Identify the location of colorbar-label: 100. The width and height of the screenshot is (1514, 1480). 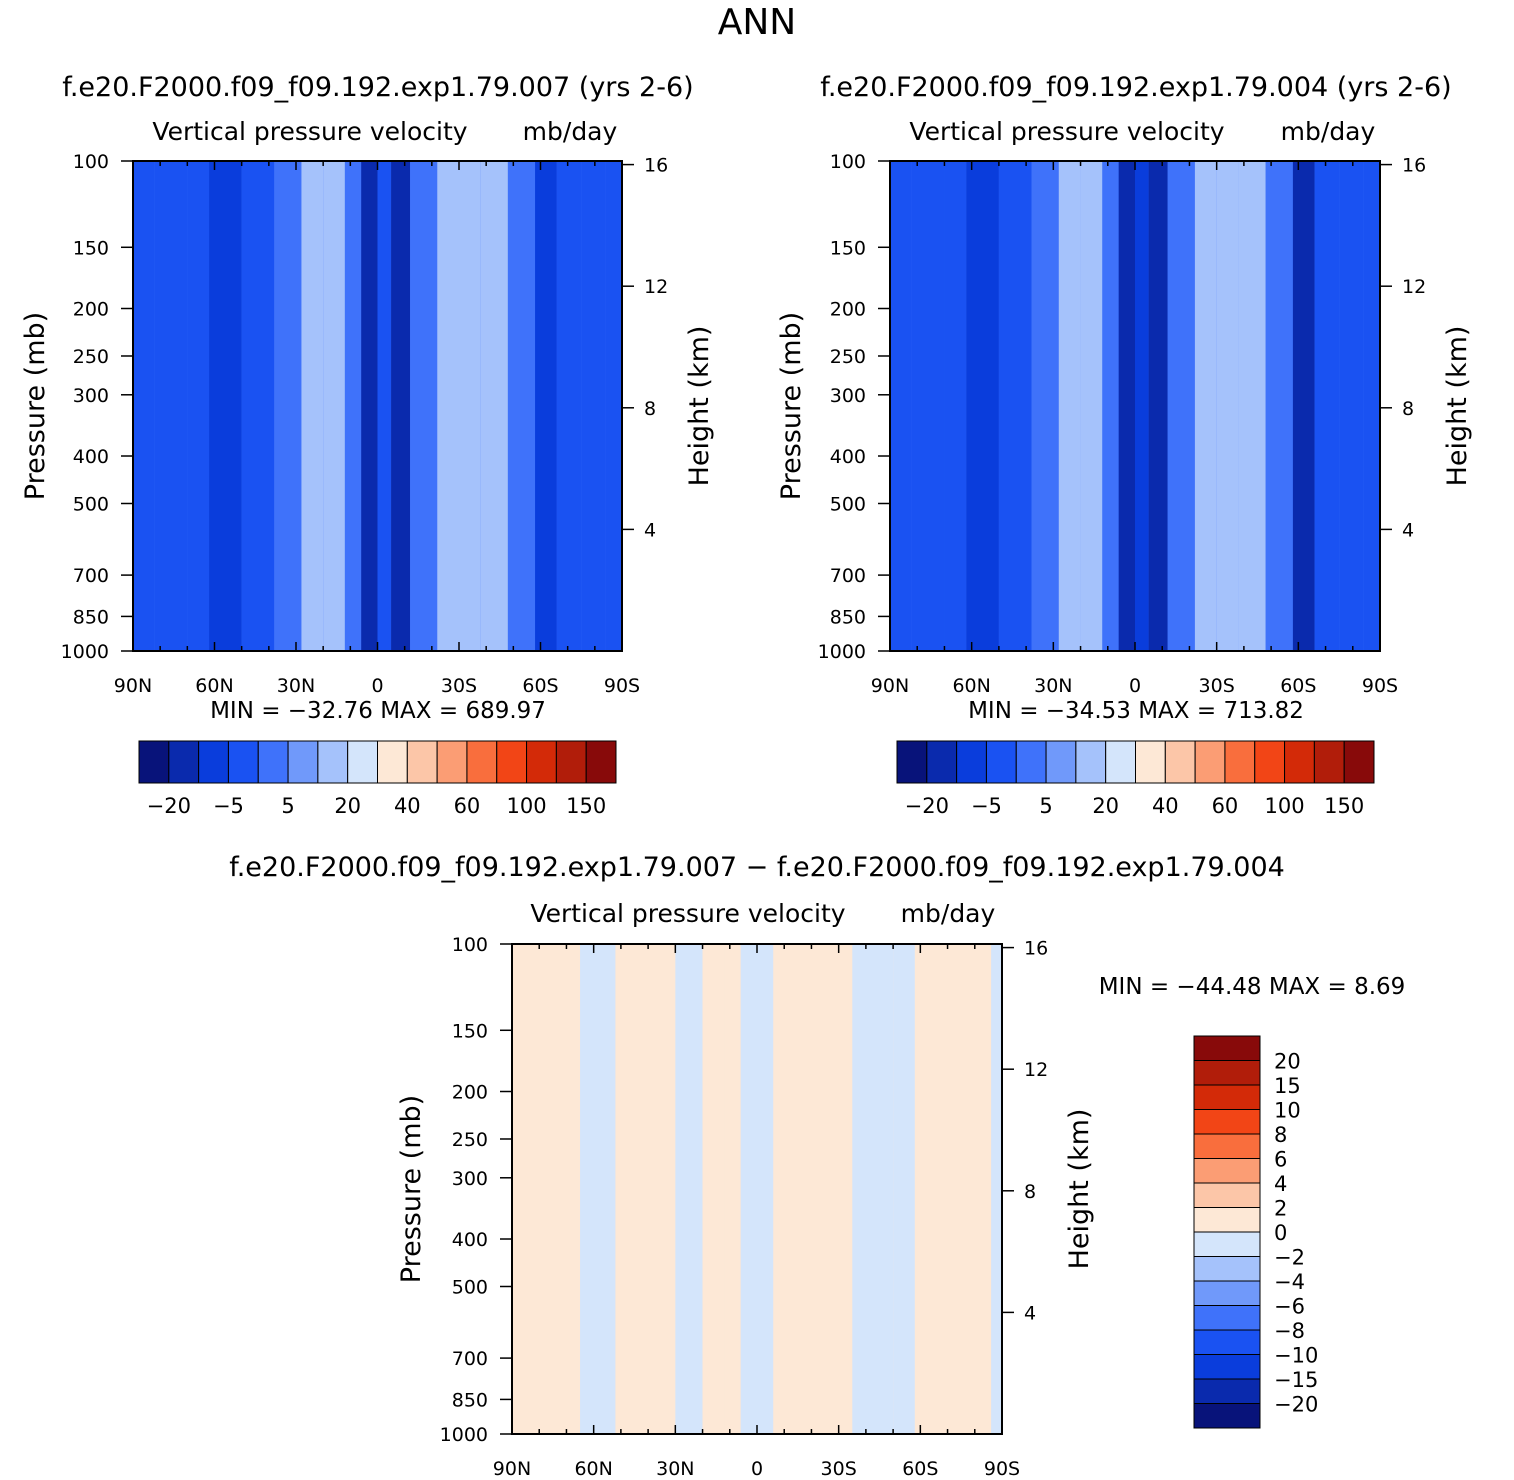
(527, 806).